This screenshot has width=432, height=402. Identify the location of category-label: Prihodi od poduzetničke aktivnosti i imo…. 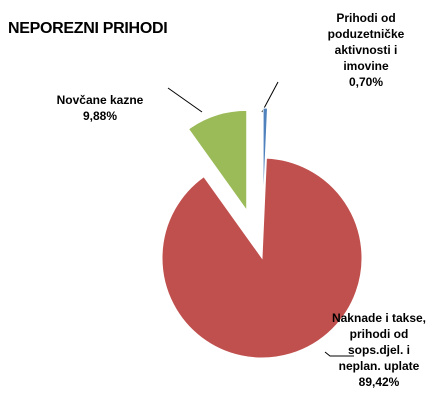
(366, 42).